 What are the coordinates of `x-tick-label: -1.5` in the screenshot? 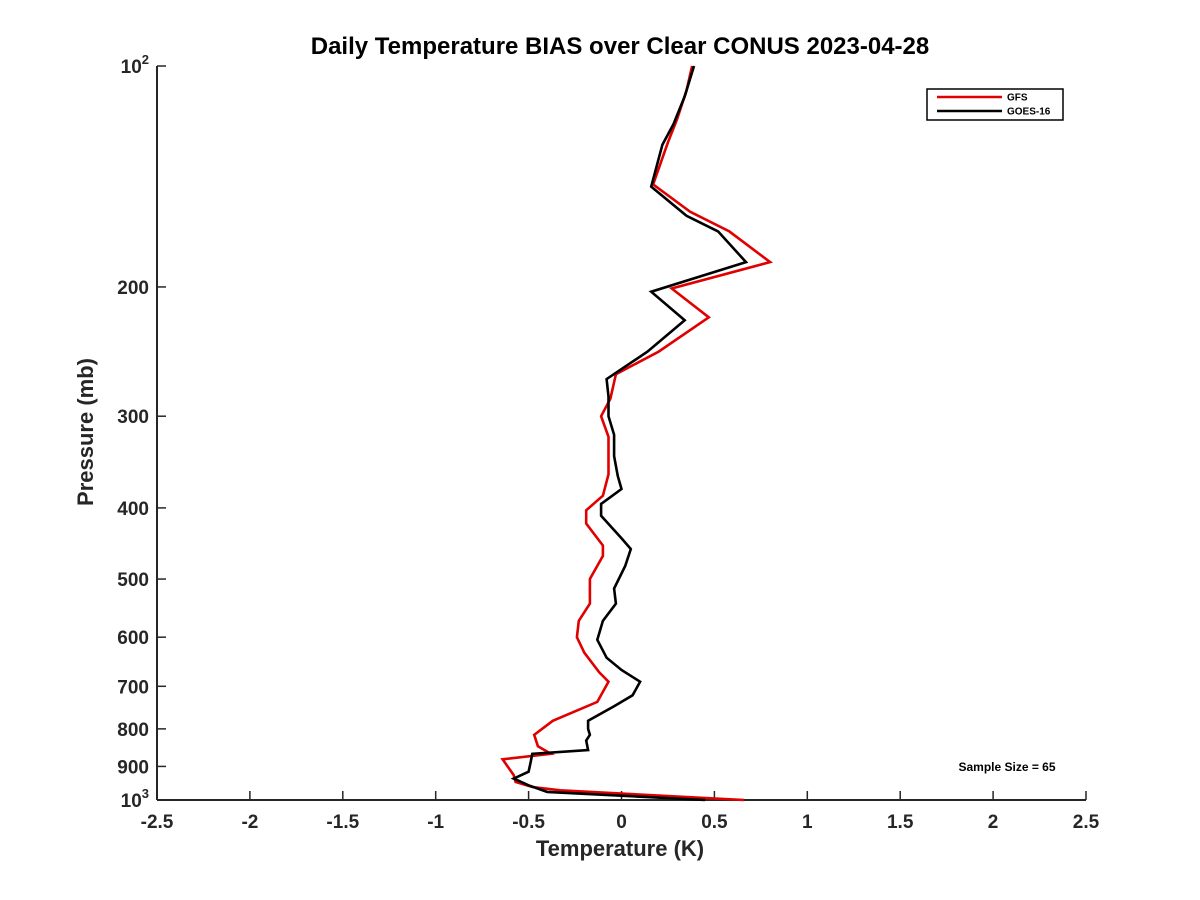 It's located at (342, 822).